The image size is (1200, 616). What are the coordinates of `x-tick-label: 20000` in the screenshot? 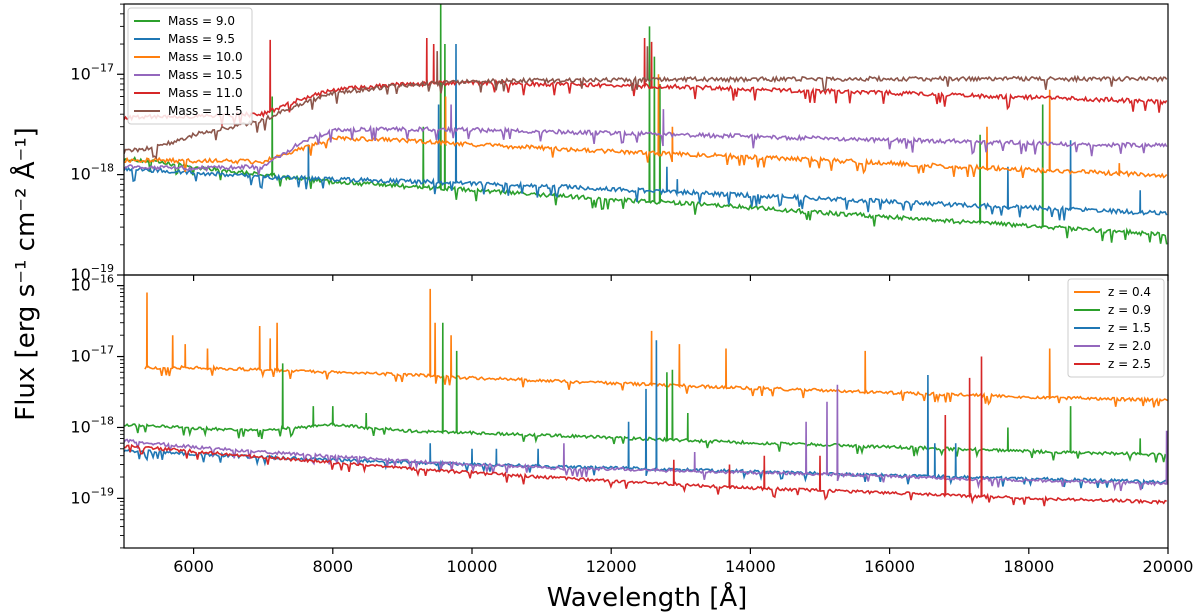 It's located at (1168, 566).